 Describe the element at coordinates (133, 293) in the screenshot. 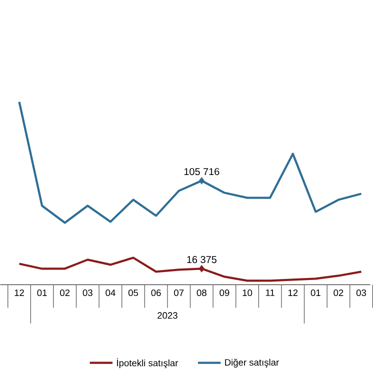

I see `x-tick-label: 05` at that location.